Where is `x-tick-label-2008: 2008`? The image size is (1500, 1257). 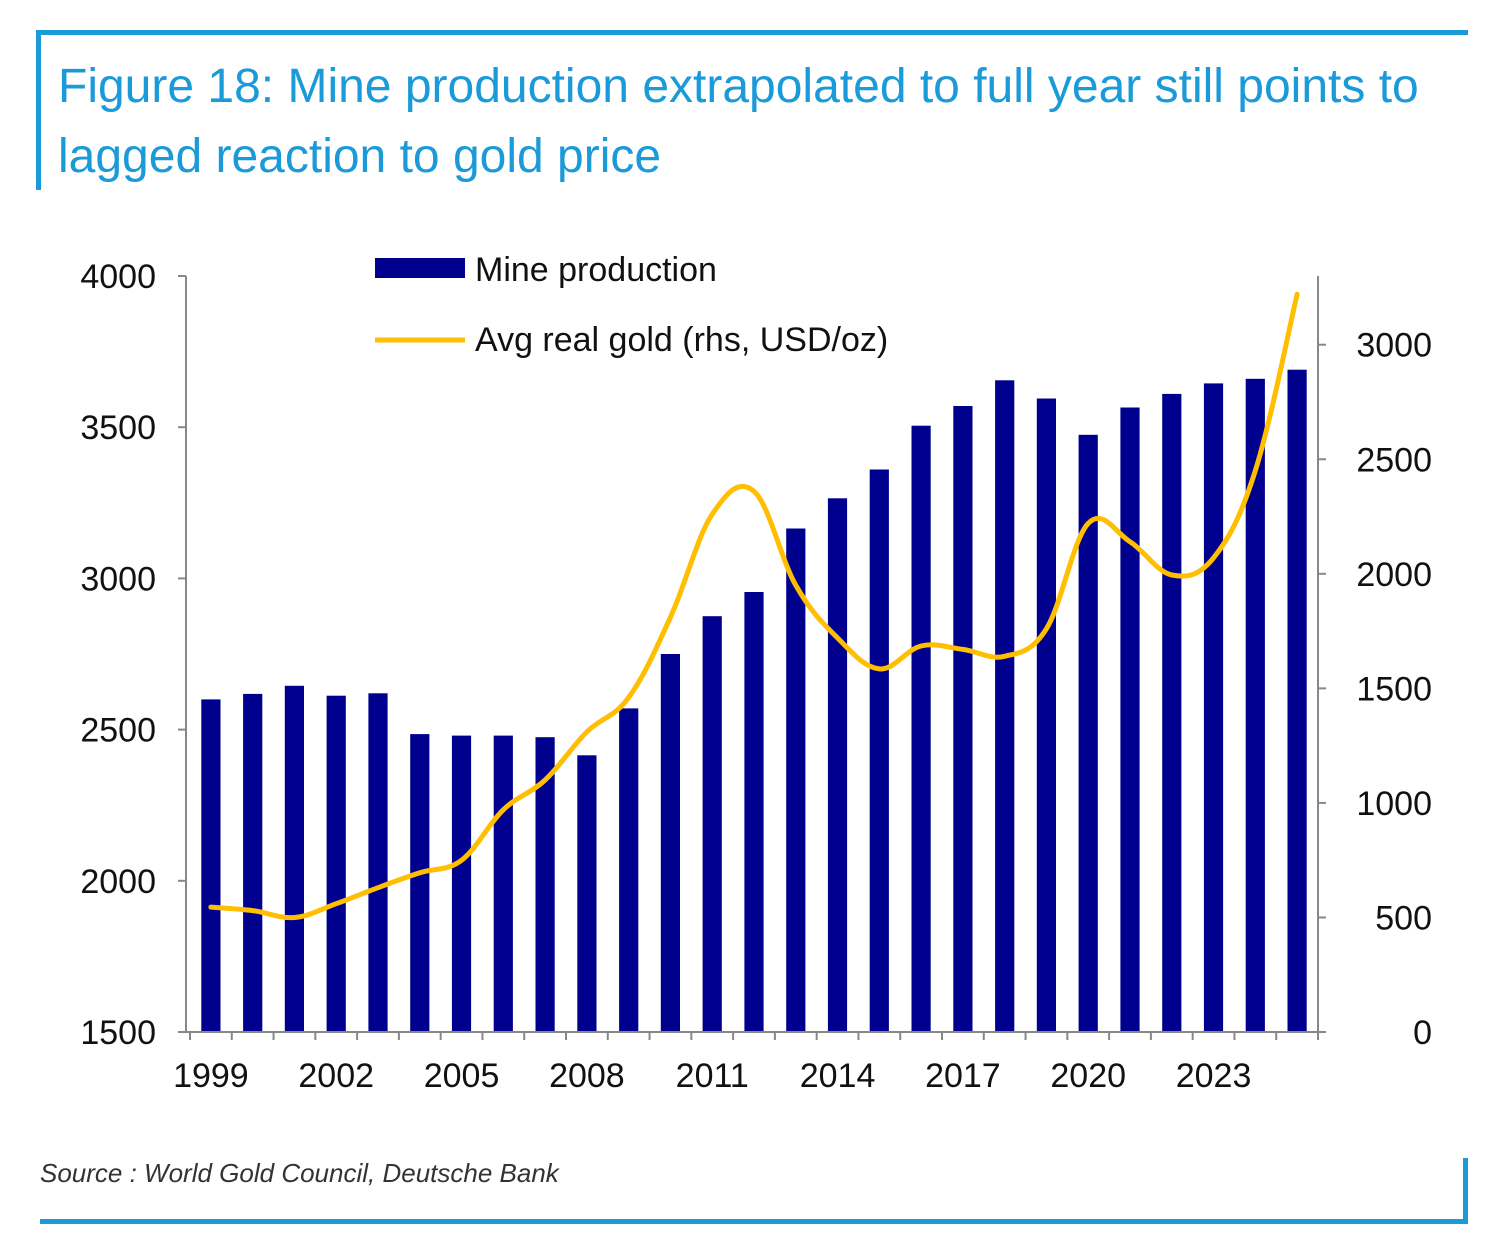
x-tick-label-2008: 2008 is located at coordinates (587, 1076).